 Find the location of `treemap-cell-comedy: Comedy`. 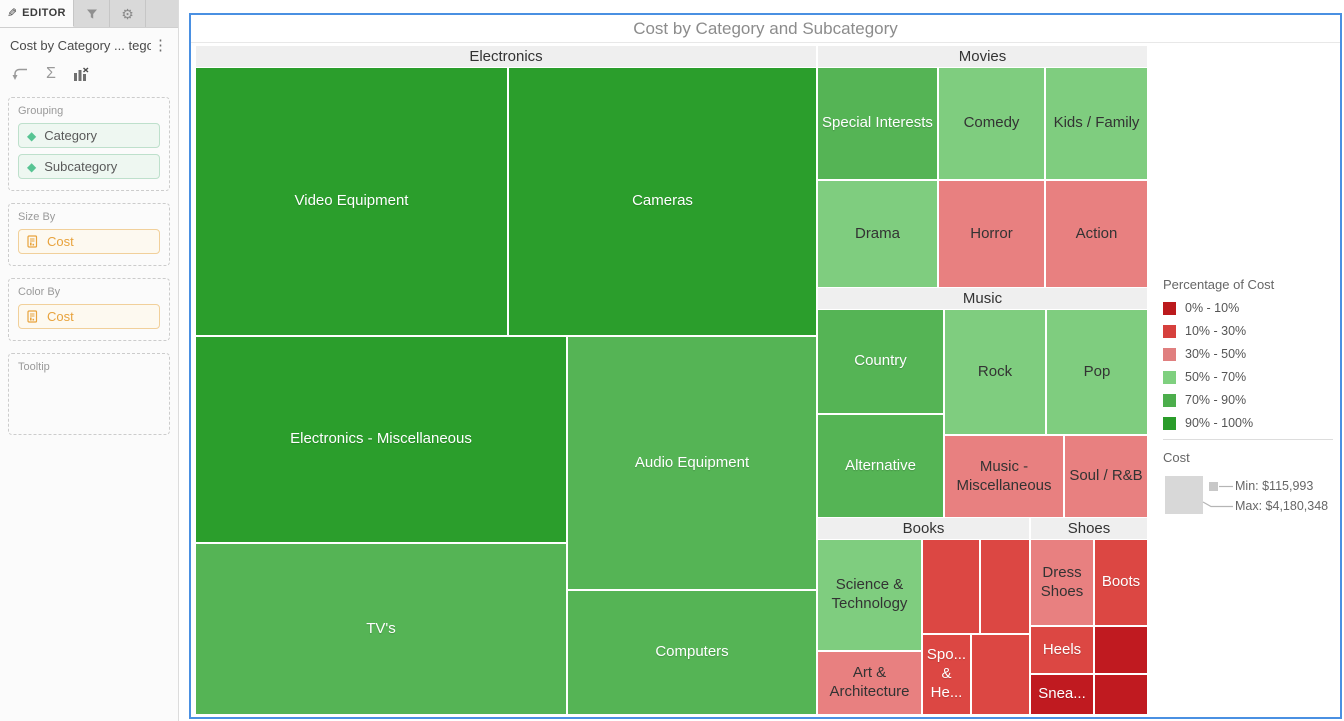

treemap-cell-comedy: Comedy is located at coordinates (991, 123).